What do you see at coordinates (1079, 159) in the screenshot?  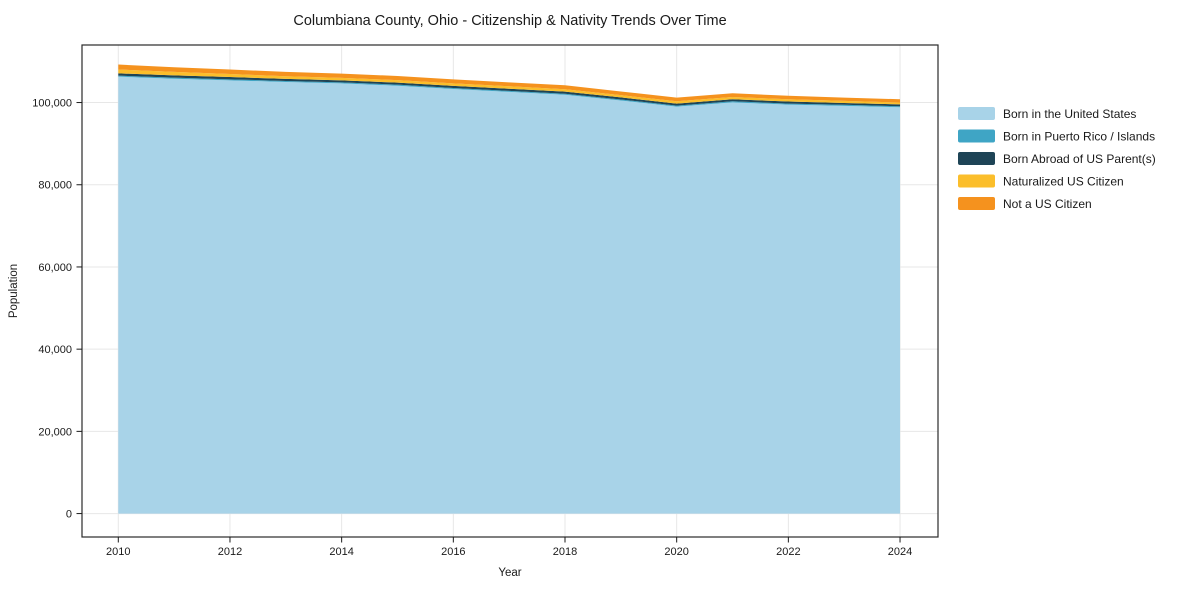 I see `legend-label: Born Abroad of US Parent(s)` at bounding box center [1079, 159].